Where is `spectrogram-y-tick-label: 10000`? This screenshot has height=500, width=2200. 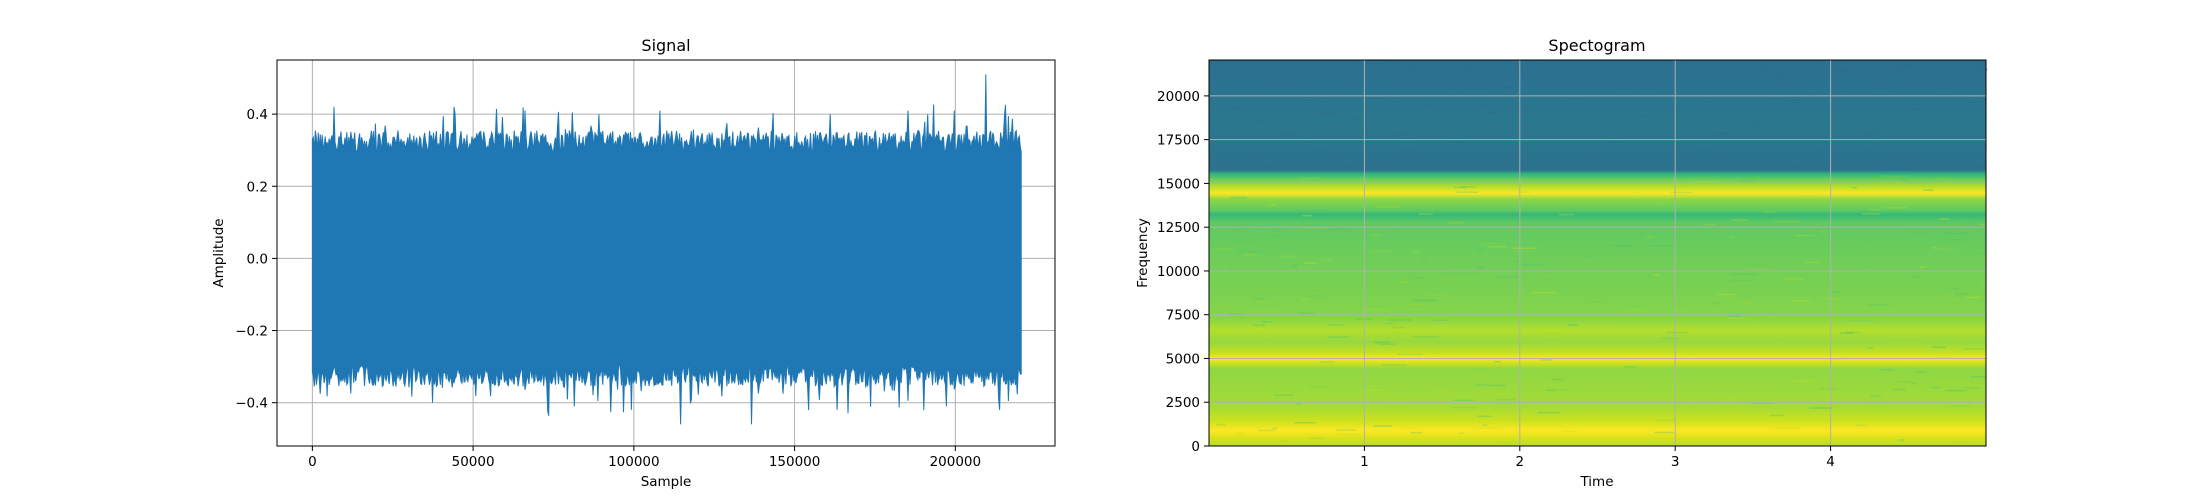
spectrogram-y-tick-label: 10000 is located at coordinates (1178, 272).